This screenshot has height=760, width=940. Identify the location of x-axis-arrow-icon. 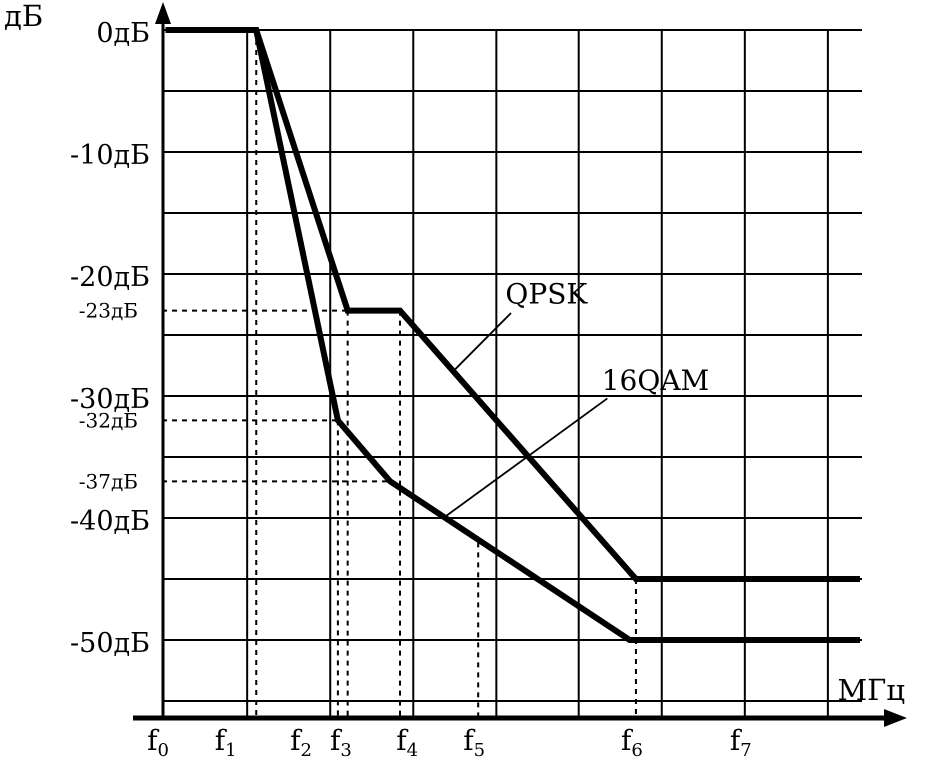
(895, 718).